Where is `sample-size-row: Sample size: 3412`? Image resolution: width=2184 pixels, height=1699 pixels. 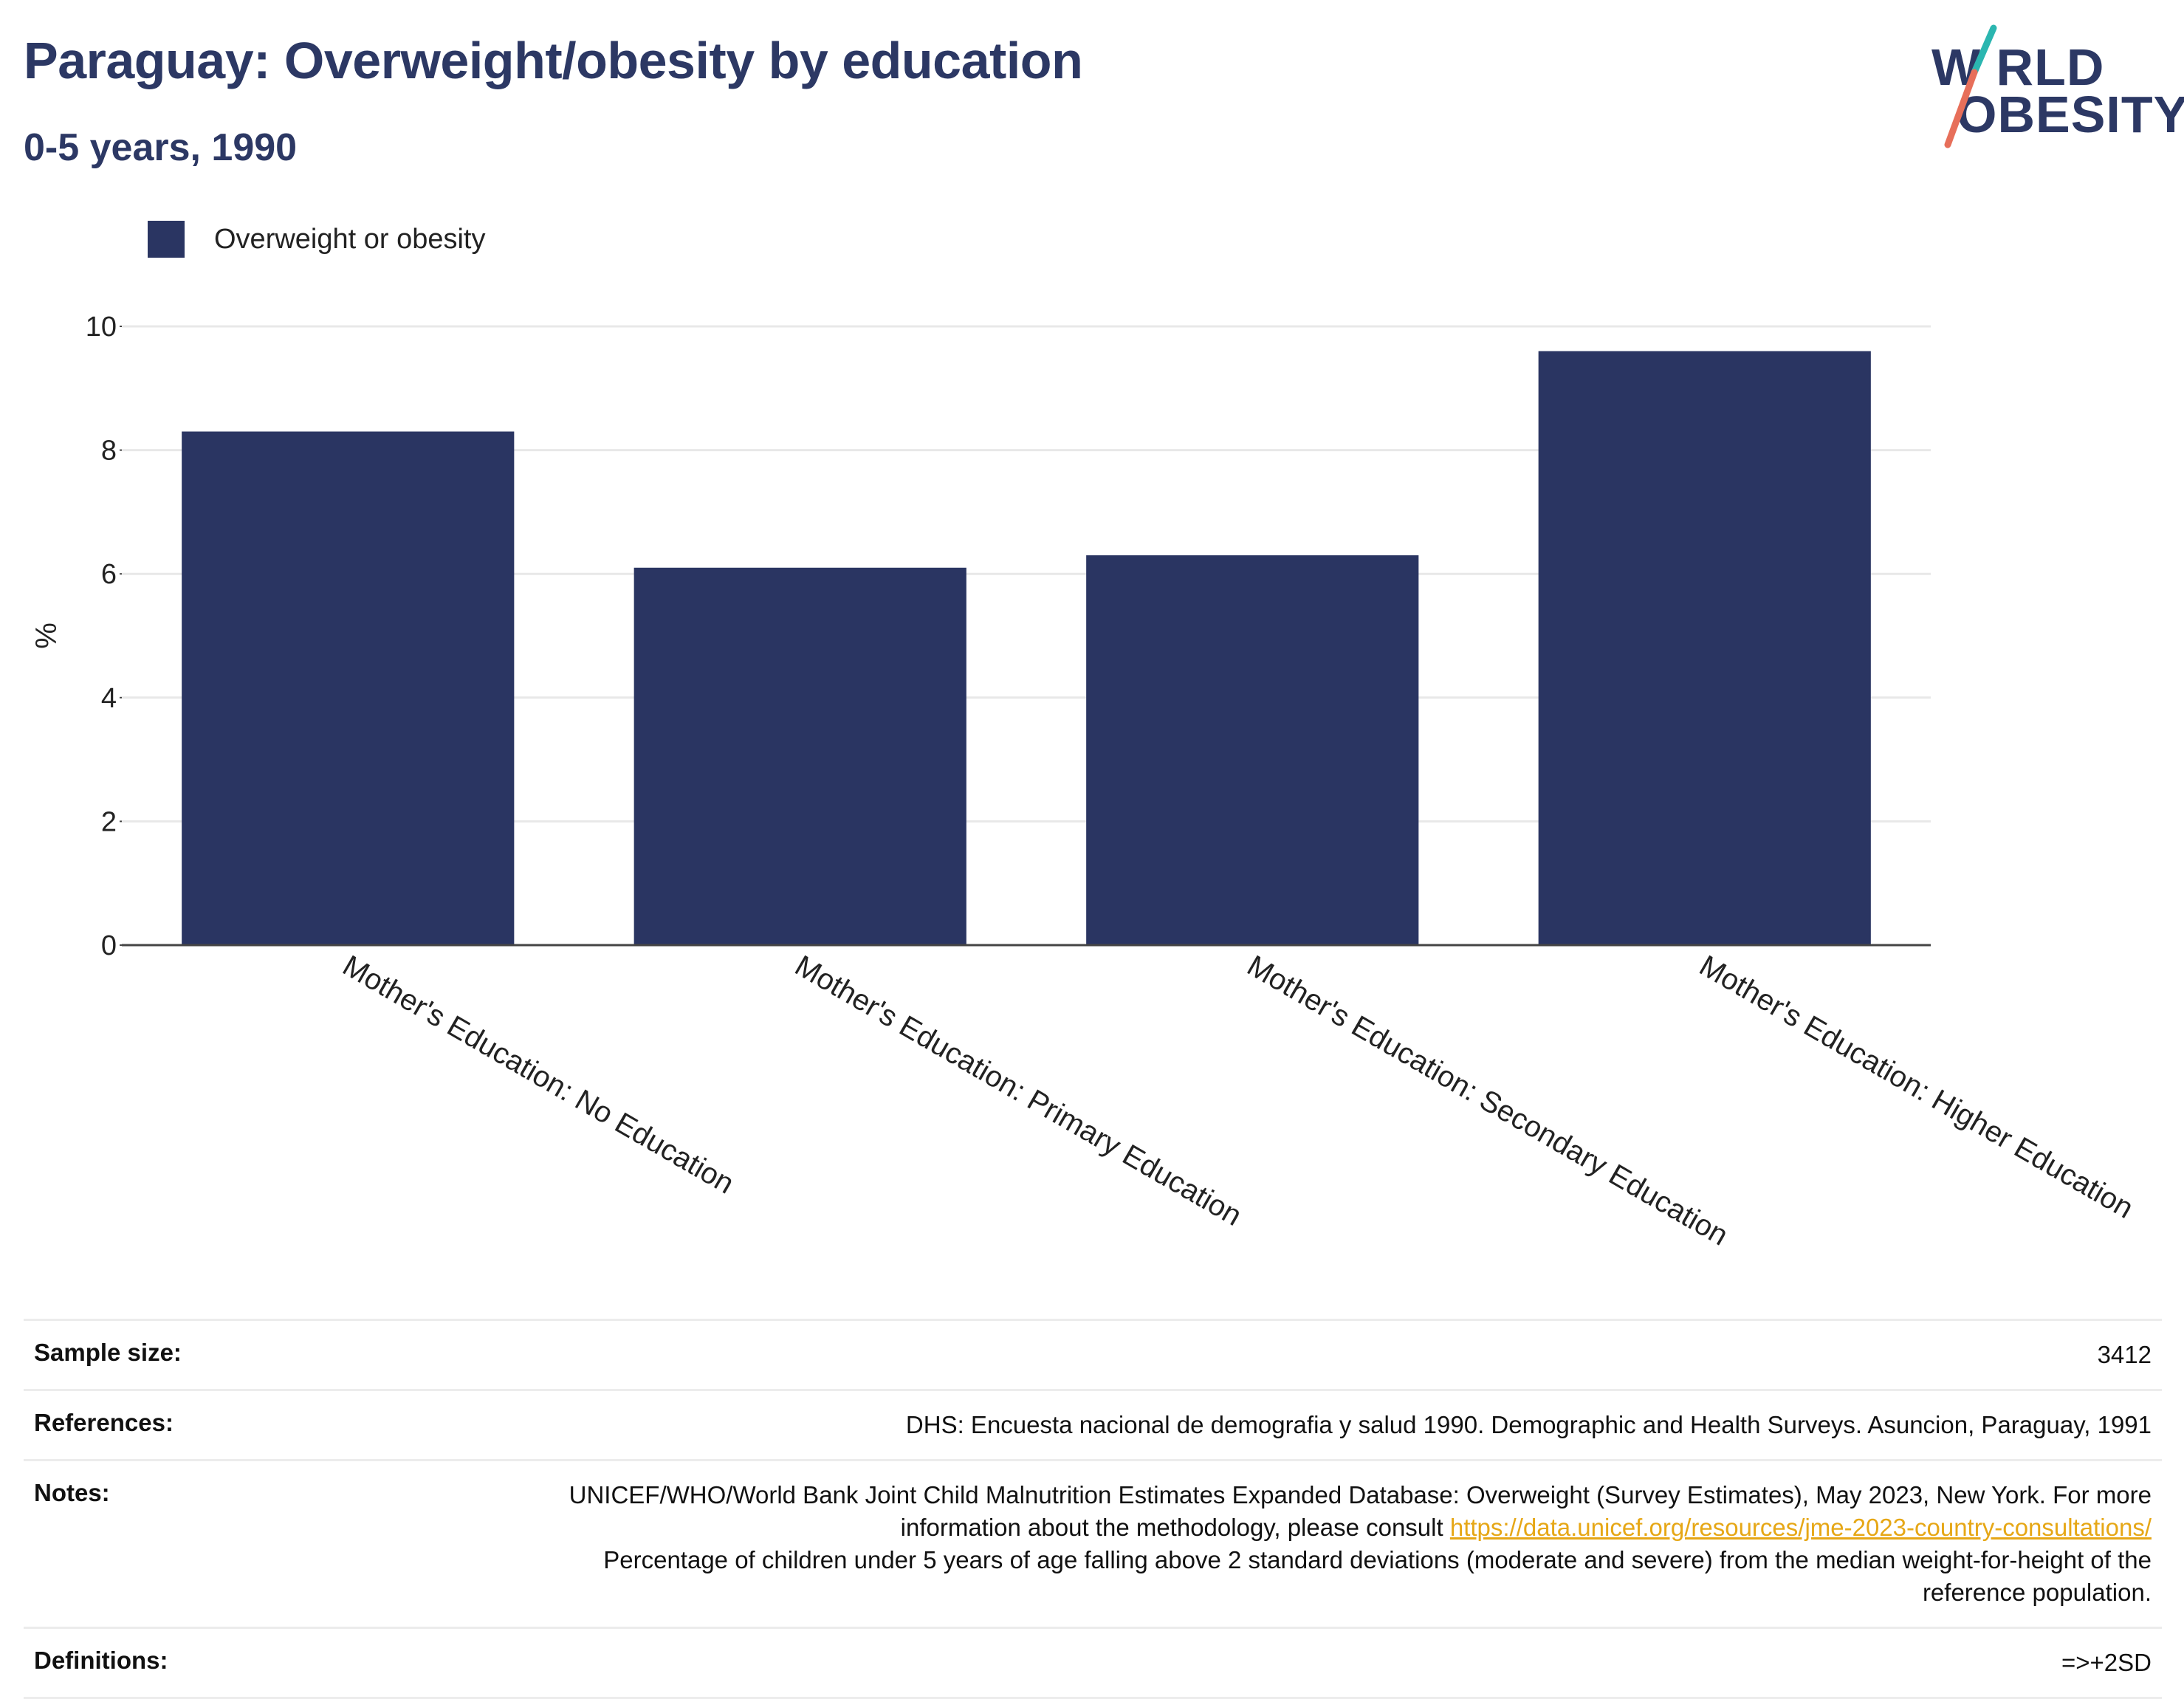
sample-size-row: Sample size: 3412 is located at coordinates (1093, 1355).